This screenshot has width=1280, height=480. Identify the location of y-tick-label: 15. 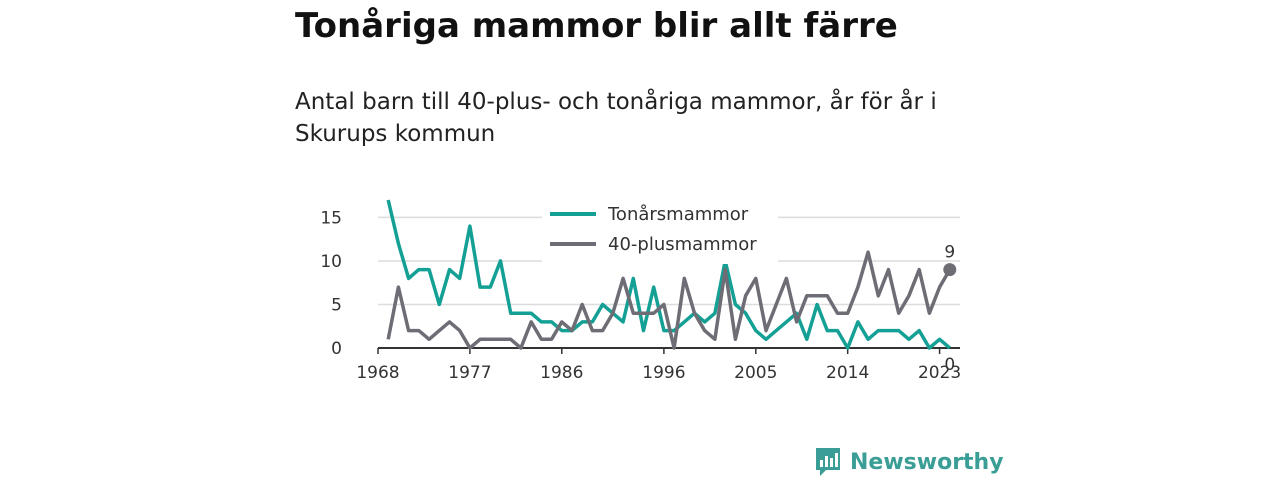
(331, 218).